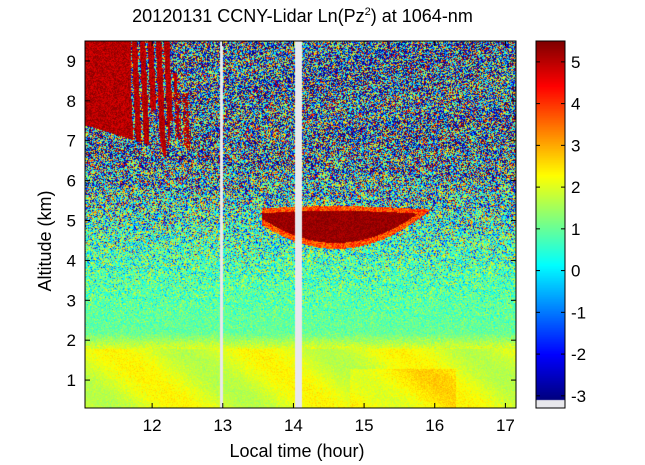 The height and width of the screenshot is (465, 645). What do you see at coordinates (71, 221) in the screenshot?
I see `y-tick-label: 5` at bounding box center [71, 221].